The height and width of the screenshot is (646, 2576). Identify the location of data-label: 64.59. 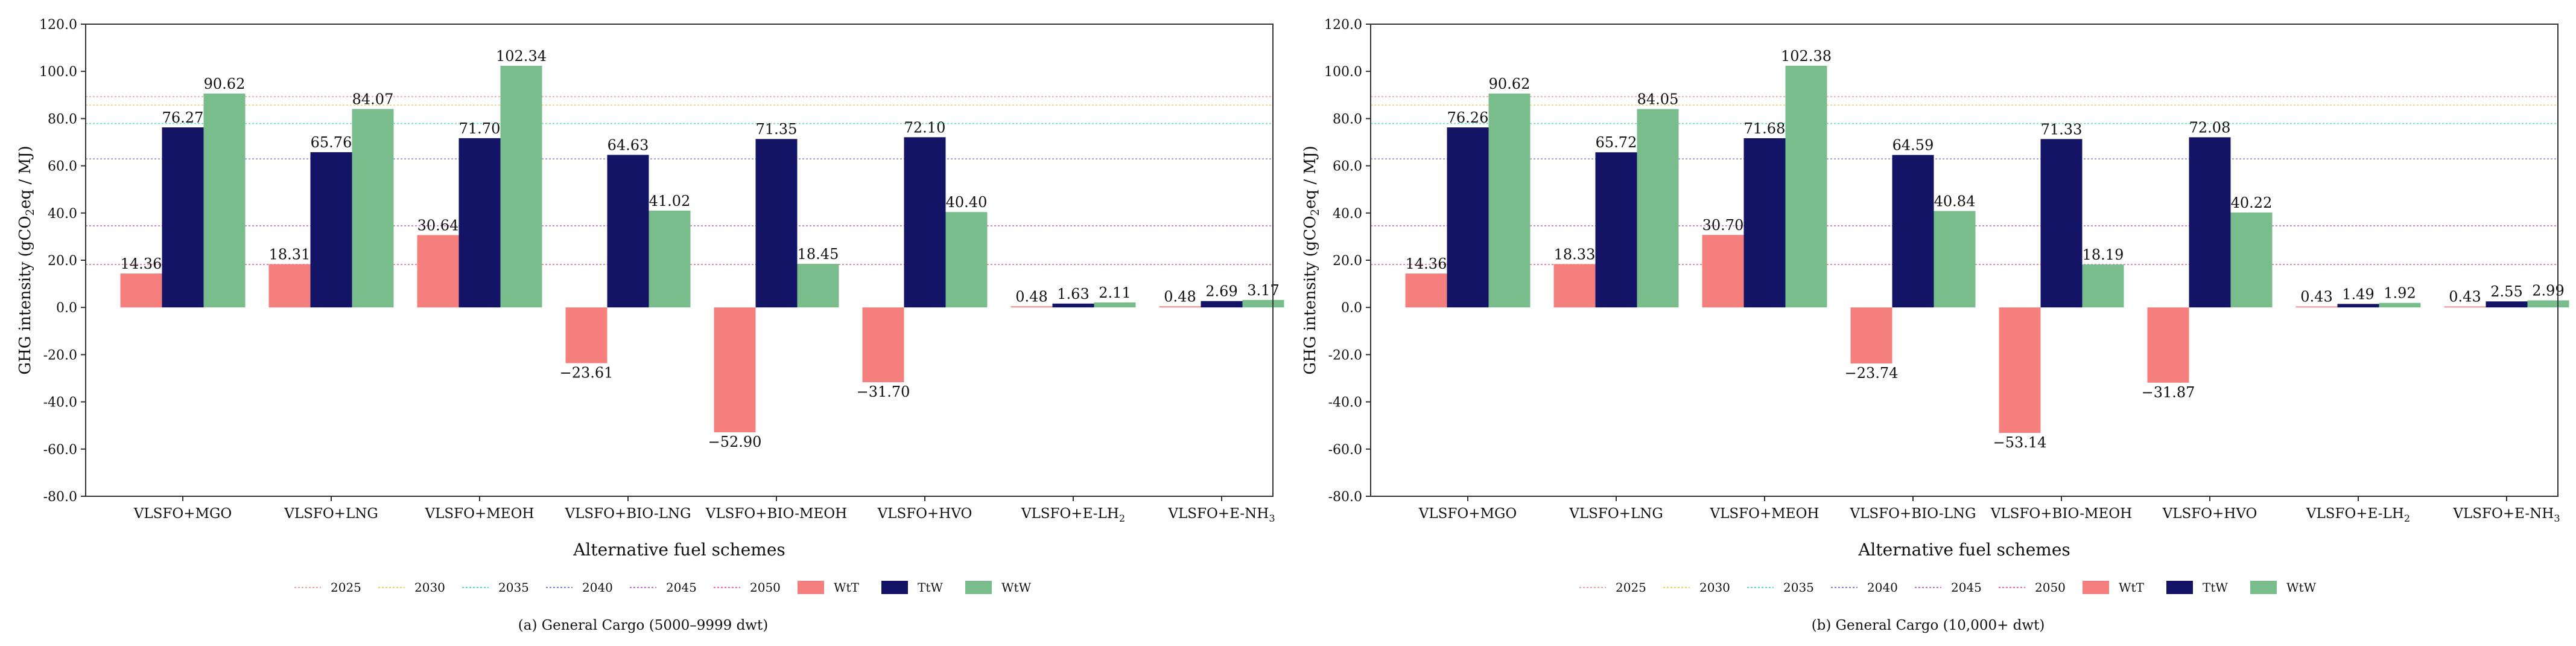
(1913, 145).